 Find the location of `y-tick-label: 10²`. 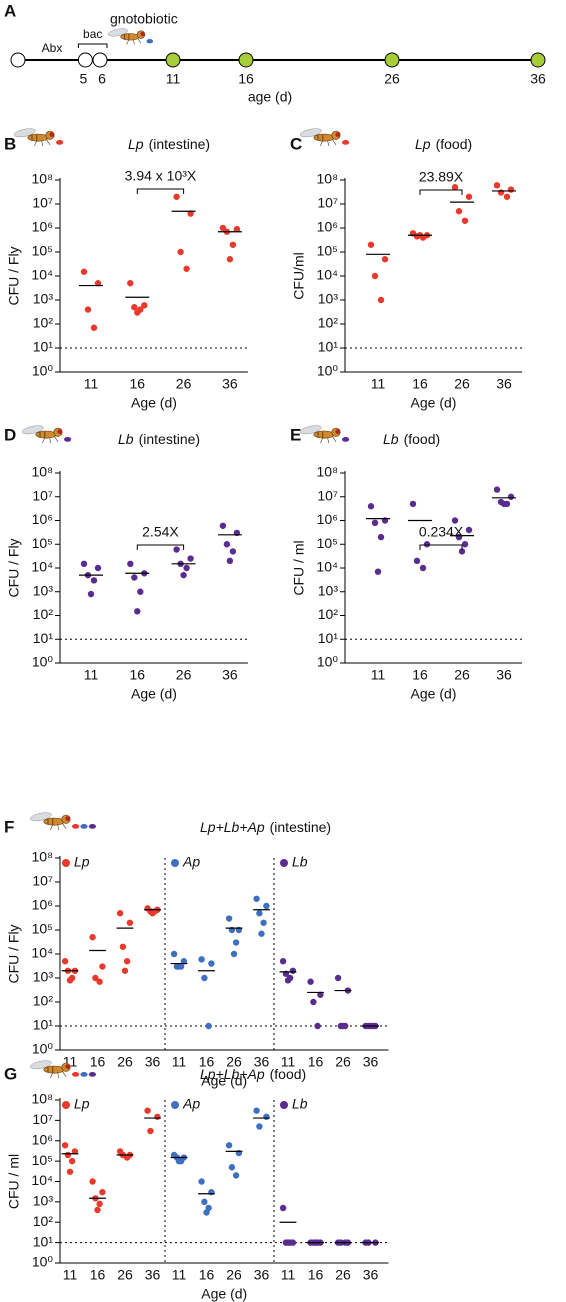

y-tick-label: 10² is located at coordinates (43, 1221).